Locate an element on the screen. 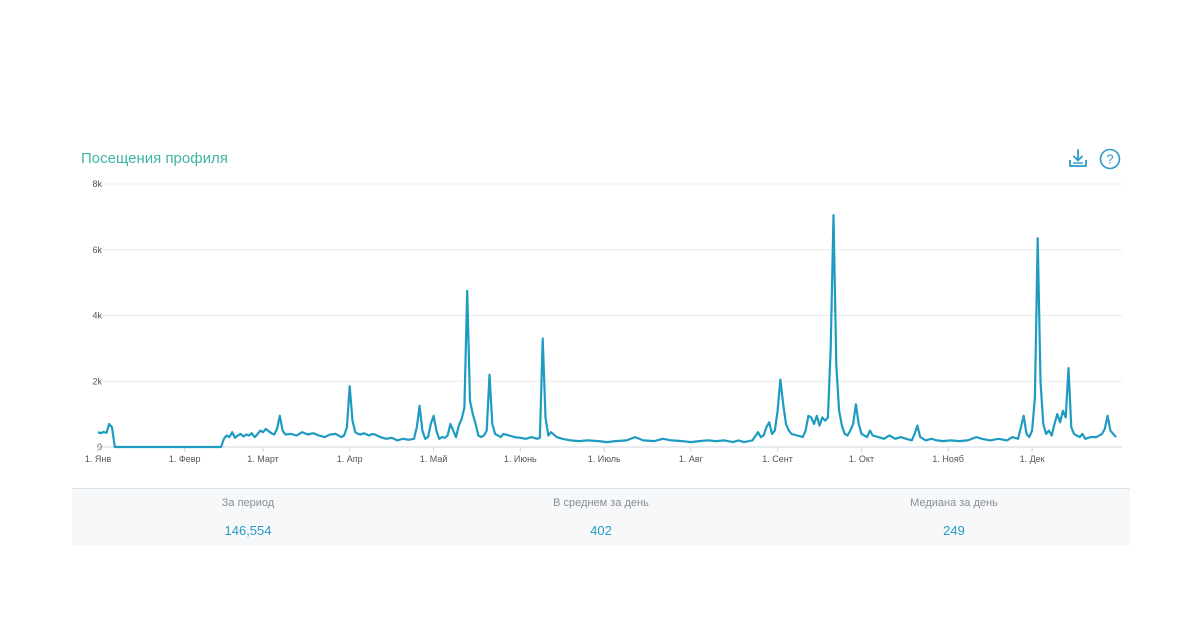  stat-median: Медиана за день 249 is located at coordinates (954, 513).